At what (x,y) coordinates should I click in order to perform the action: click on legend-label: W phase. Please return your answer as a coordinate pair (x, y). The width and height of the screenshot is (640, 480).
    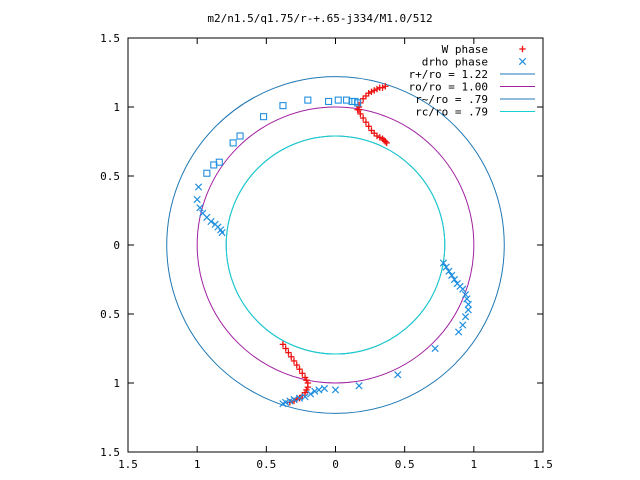
    Looking at the image, I should click on (465, 49).